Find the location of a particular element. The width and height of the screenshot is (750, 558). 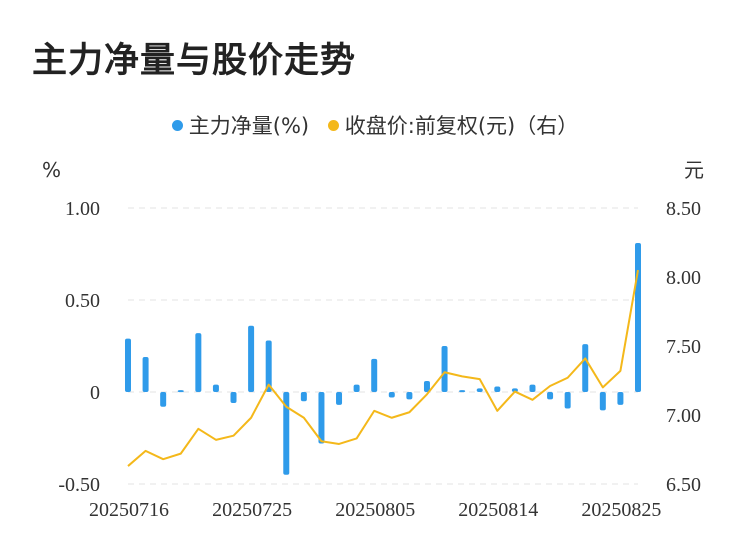

x-tick-label: 20250716 is located at coordinates (129, 510).